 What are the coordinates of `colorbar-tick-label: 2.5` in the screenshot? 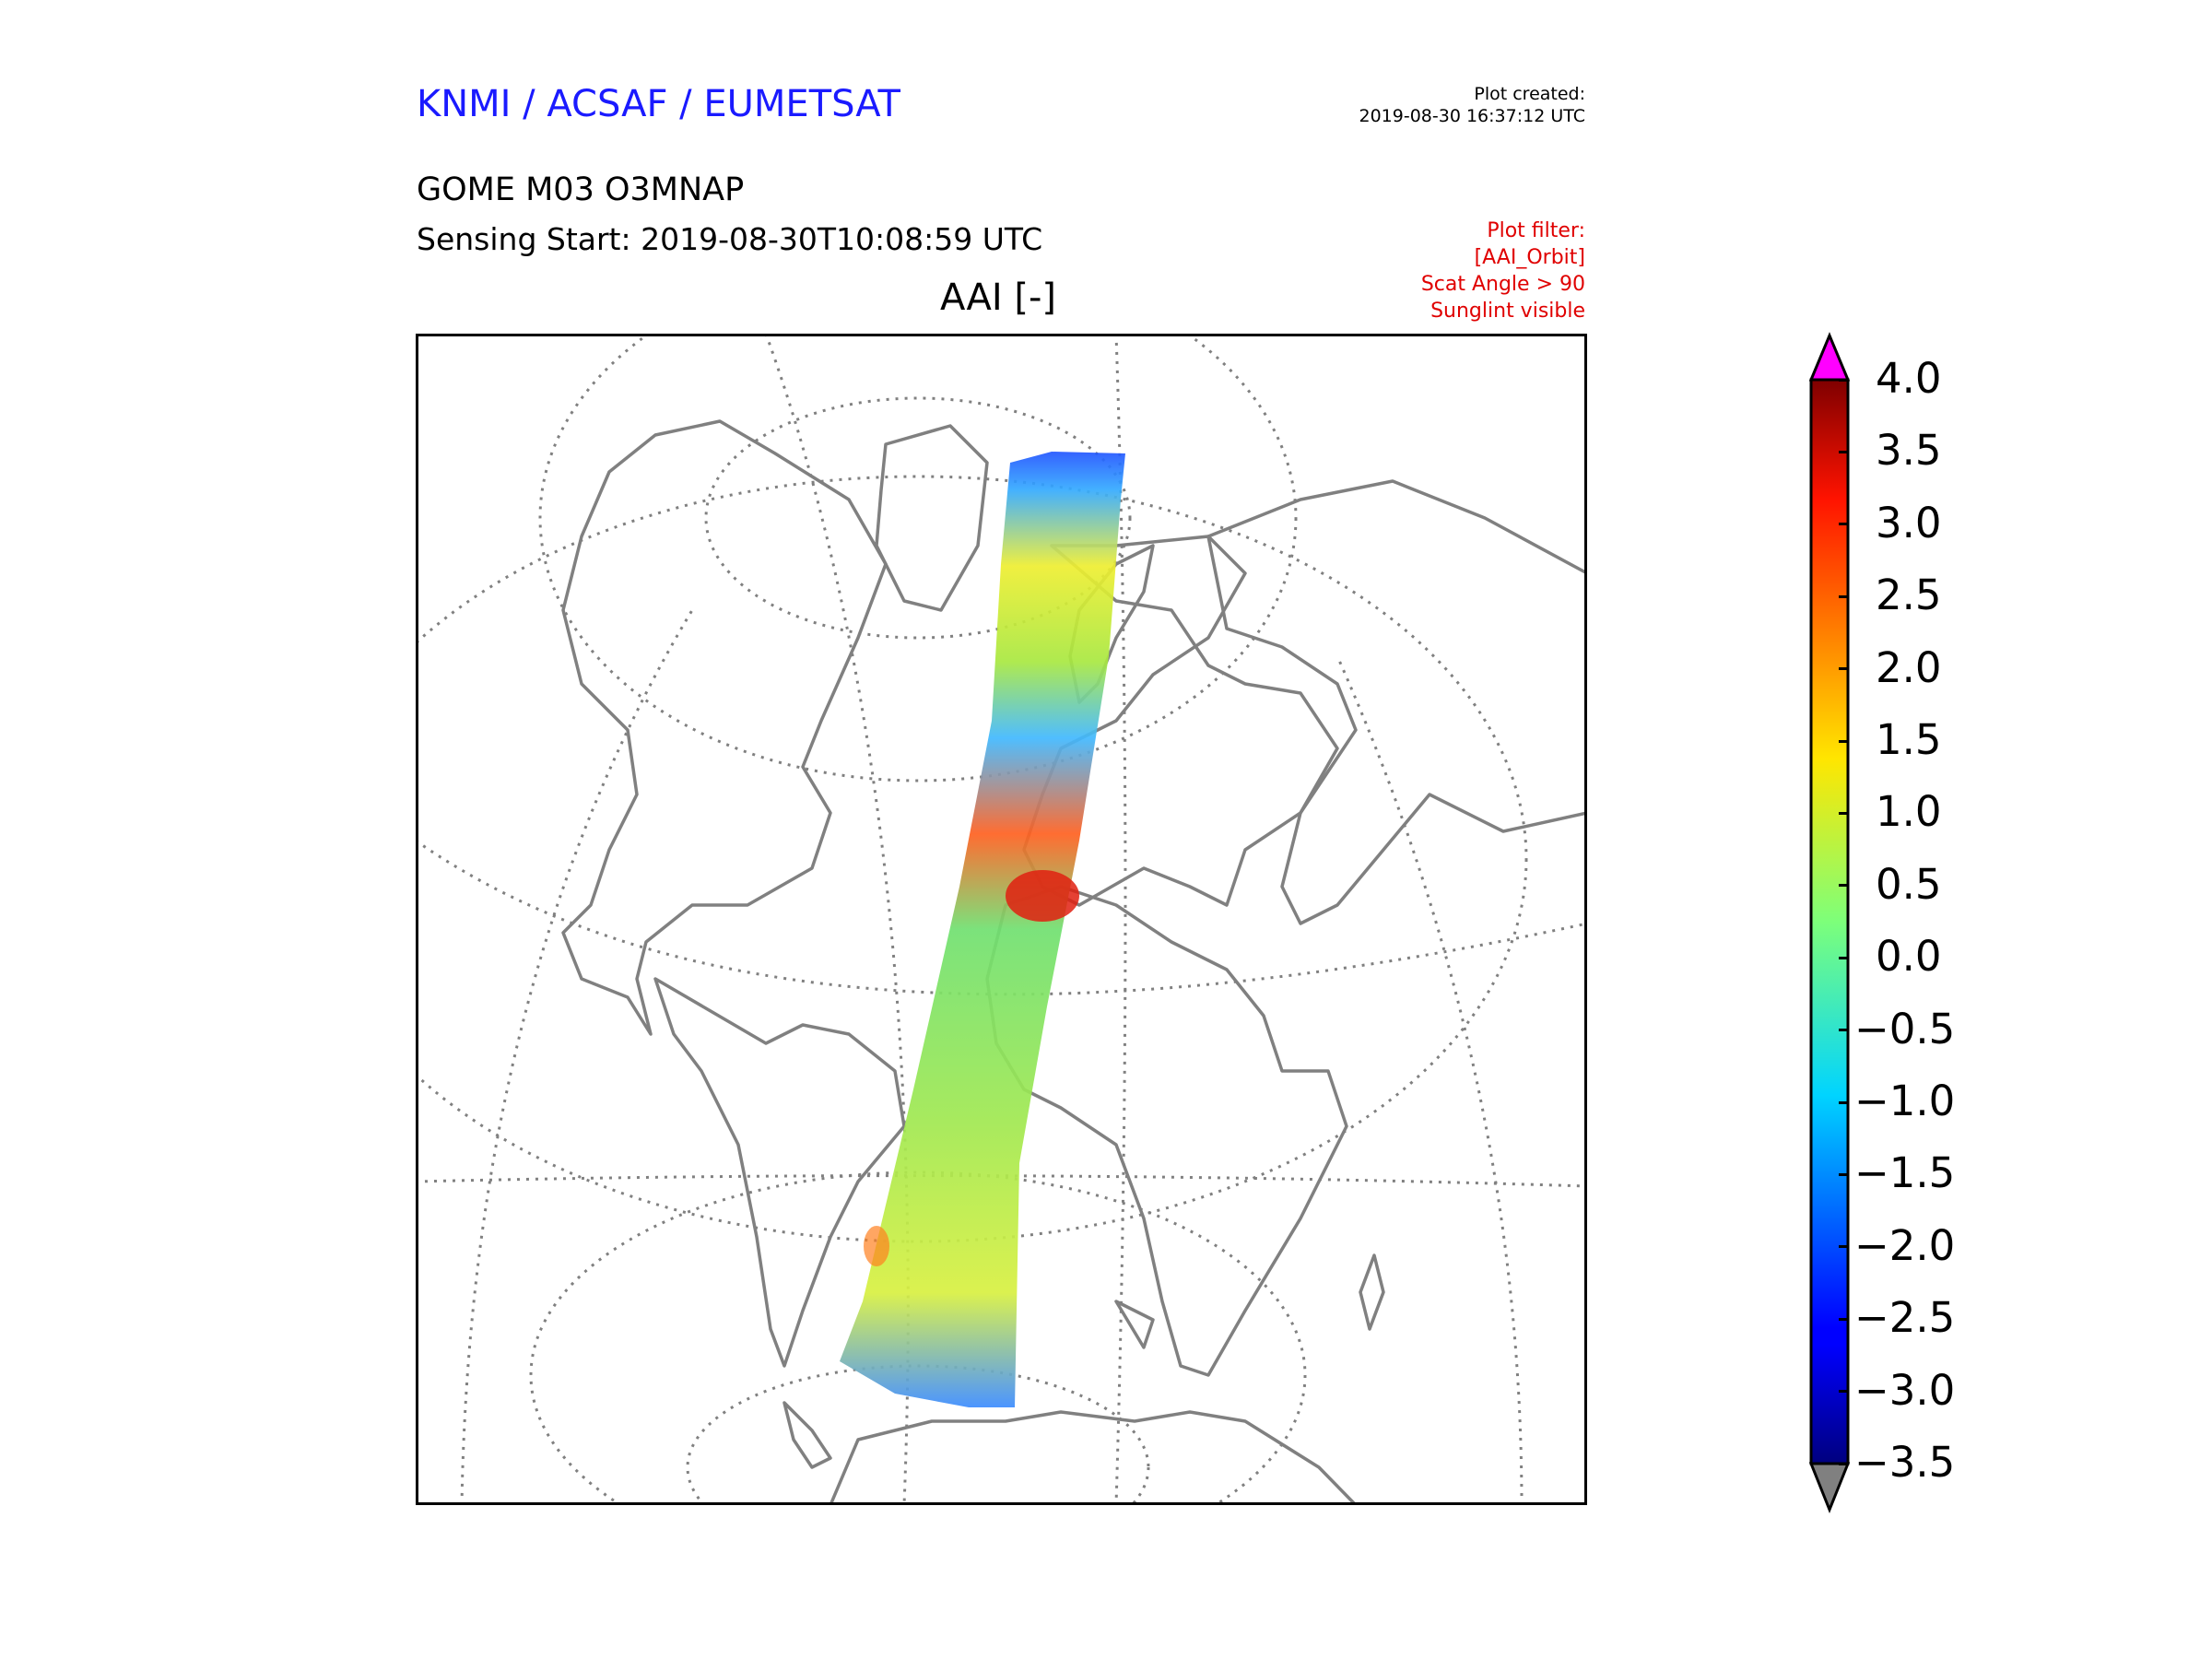 It's located at (1909, 595).